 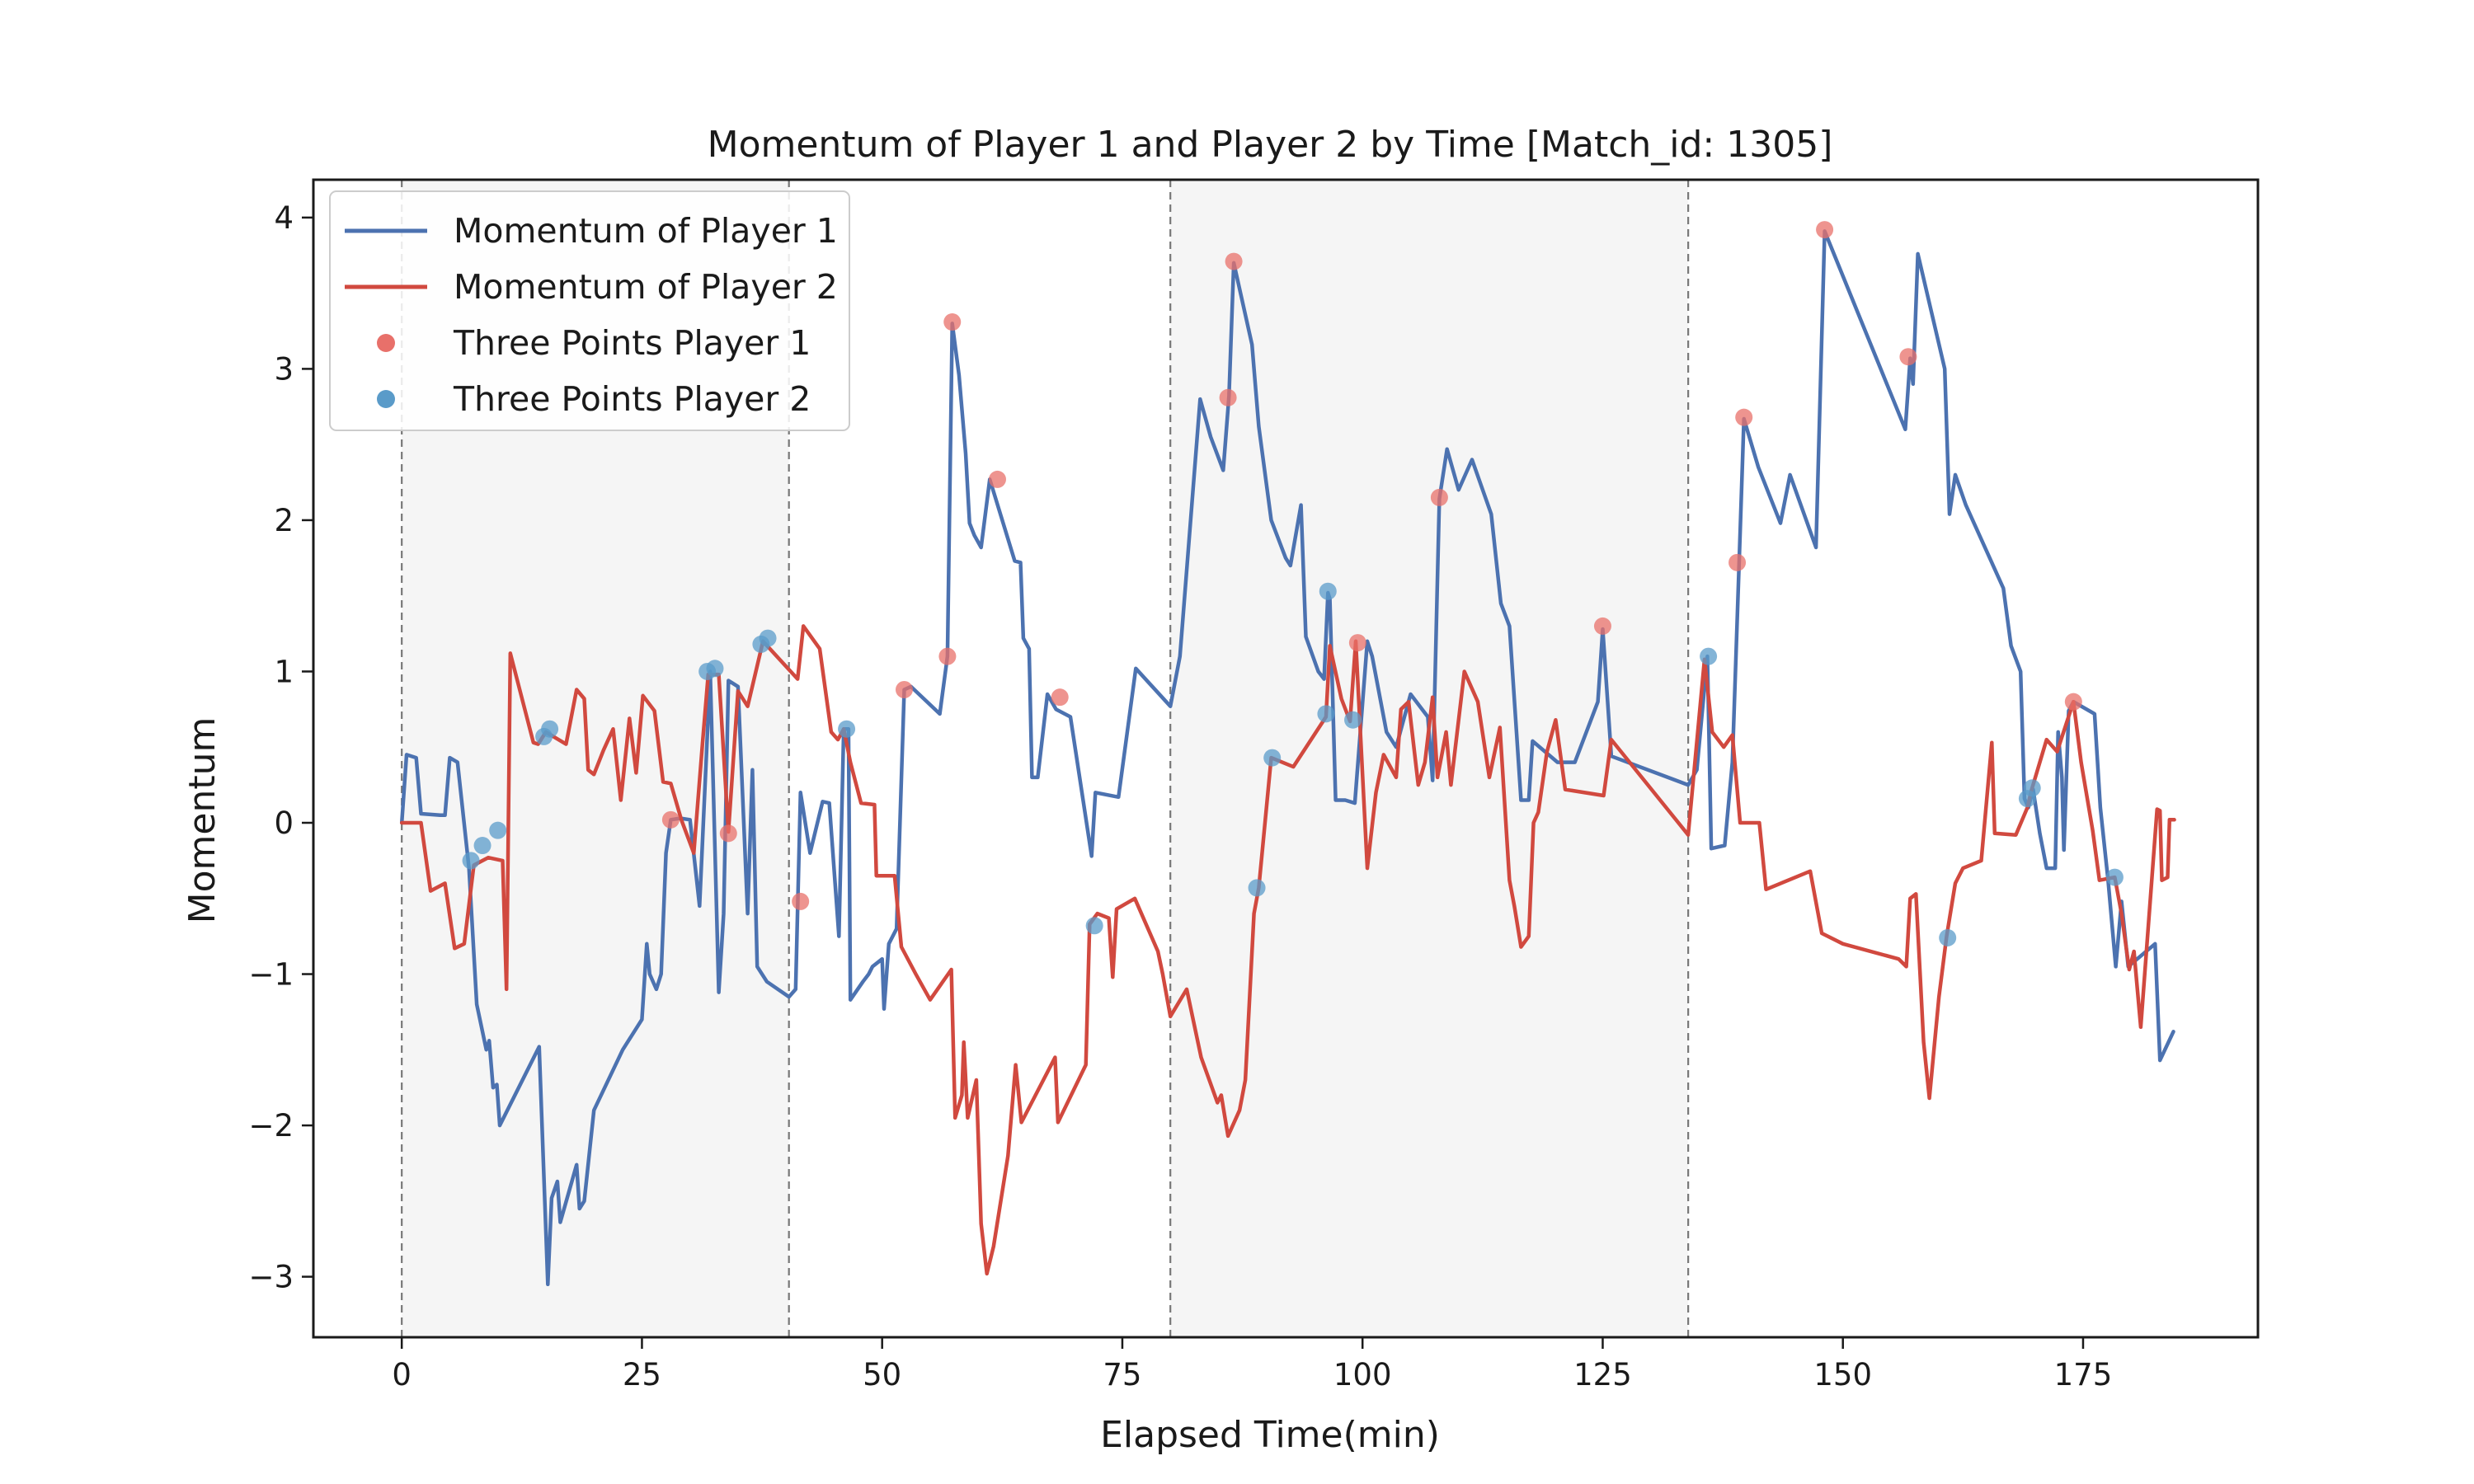 I want to click on x-tick-label: 0, so click(x=402, y=1374).